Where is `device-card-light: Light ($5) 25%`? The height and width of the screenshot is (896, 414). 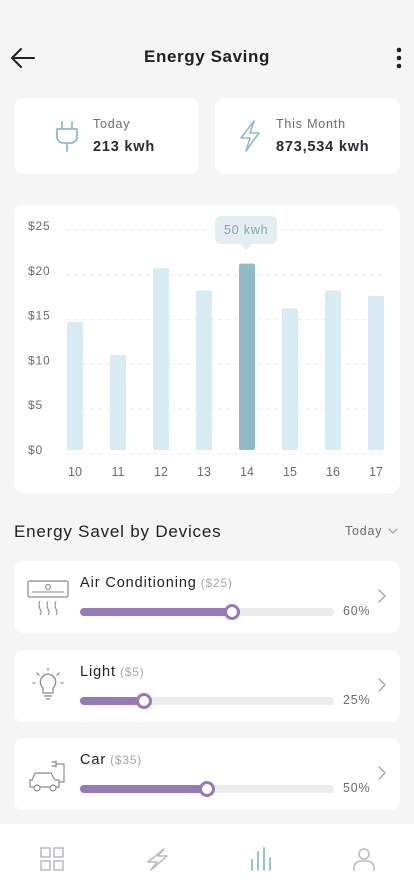
device-card-light: Light ($5) 25% is located at coordinates (207, 686).